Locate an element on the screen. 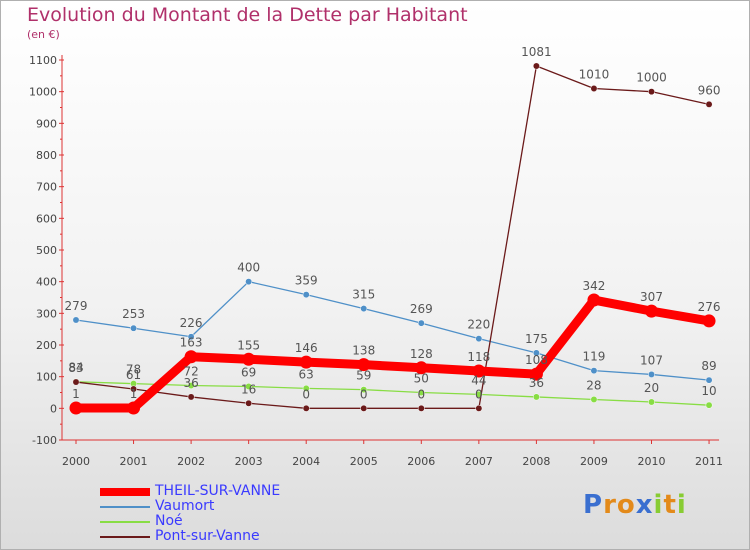  data-label: 119 is located at coordinates (593, 357).